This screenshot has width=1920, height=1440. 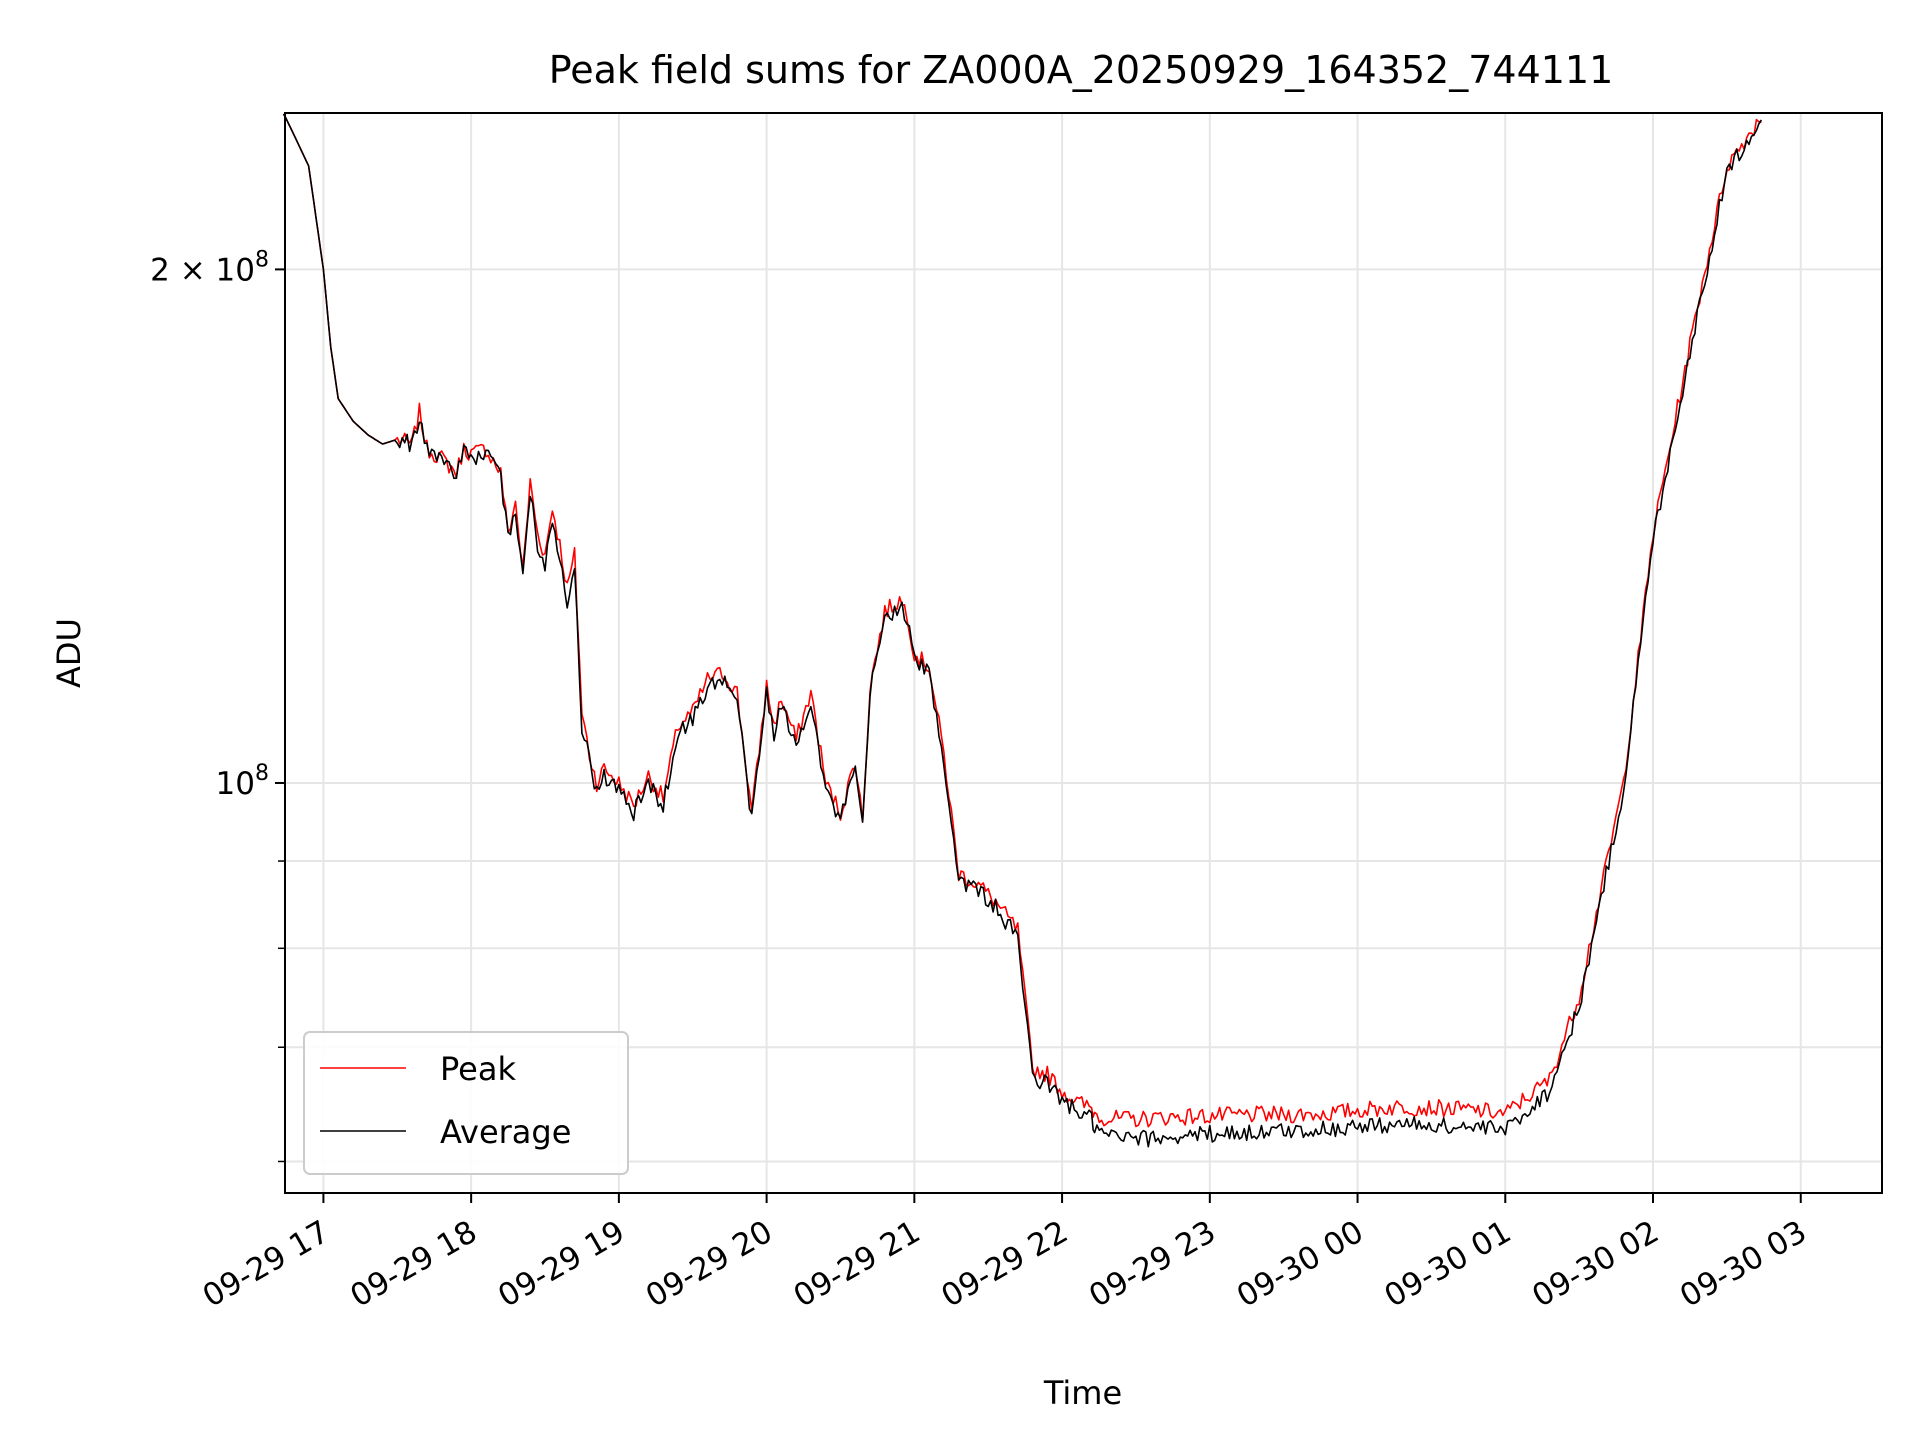 What do you see at coordinates (478, 1069) in the screenshot?
I see `legend-peak-label: Peak` at bounding box center [478, 1069].